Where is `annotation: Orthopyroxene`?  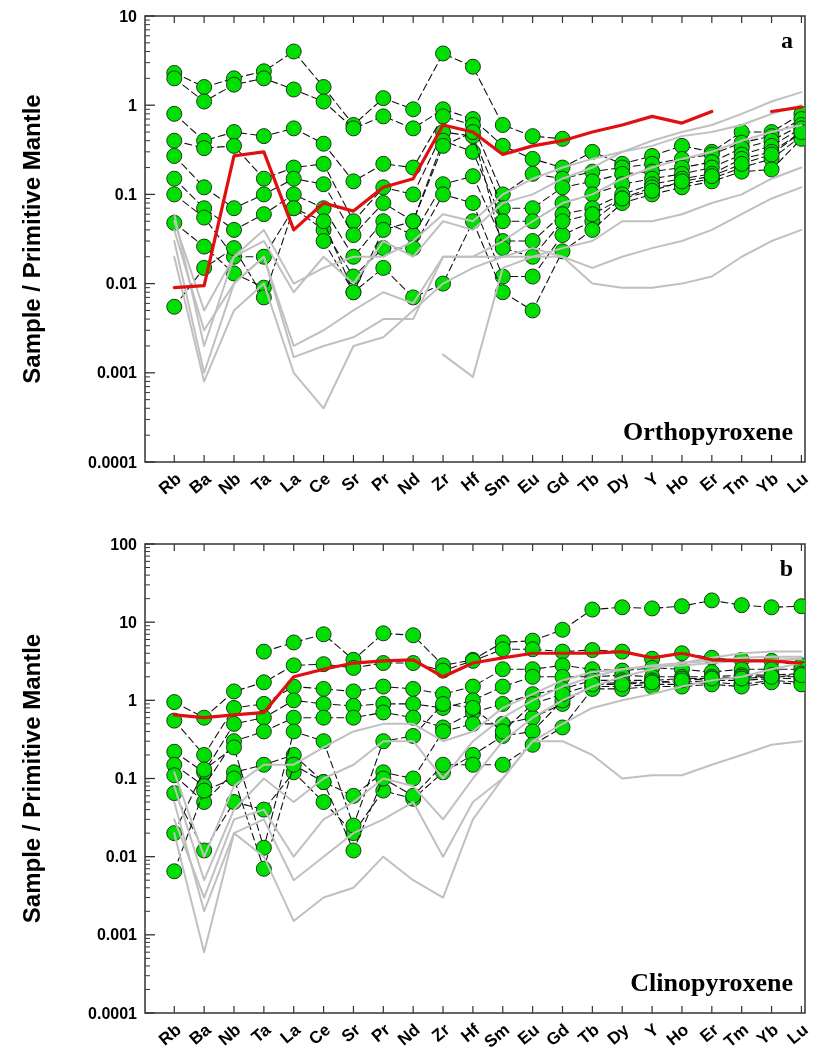
annotation: Orthopyroxene is located at coordinates (708, 431).